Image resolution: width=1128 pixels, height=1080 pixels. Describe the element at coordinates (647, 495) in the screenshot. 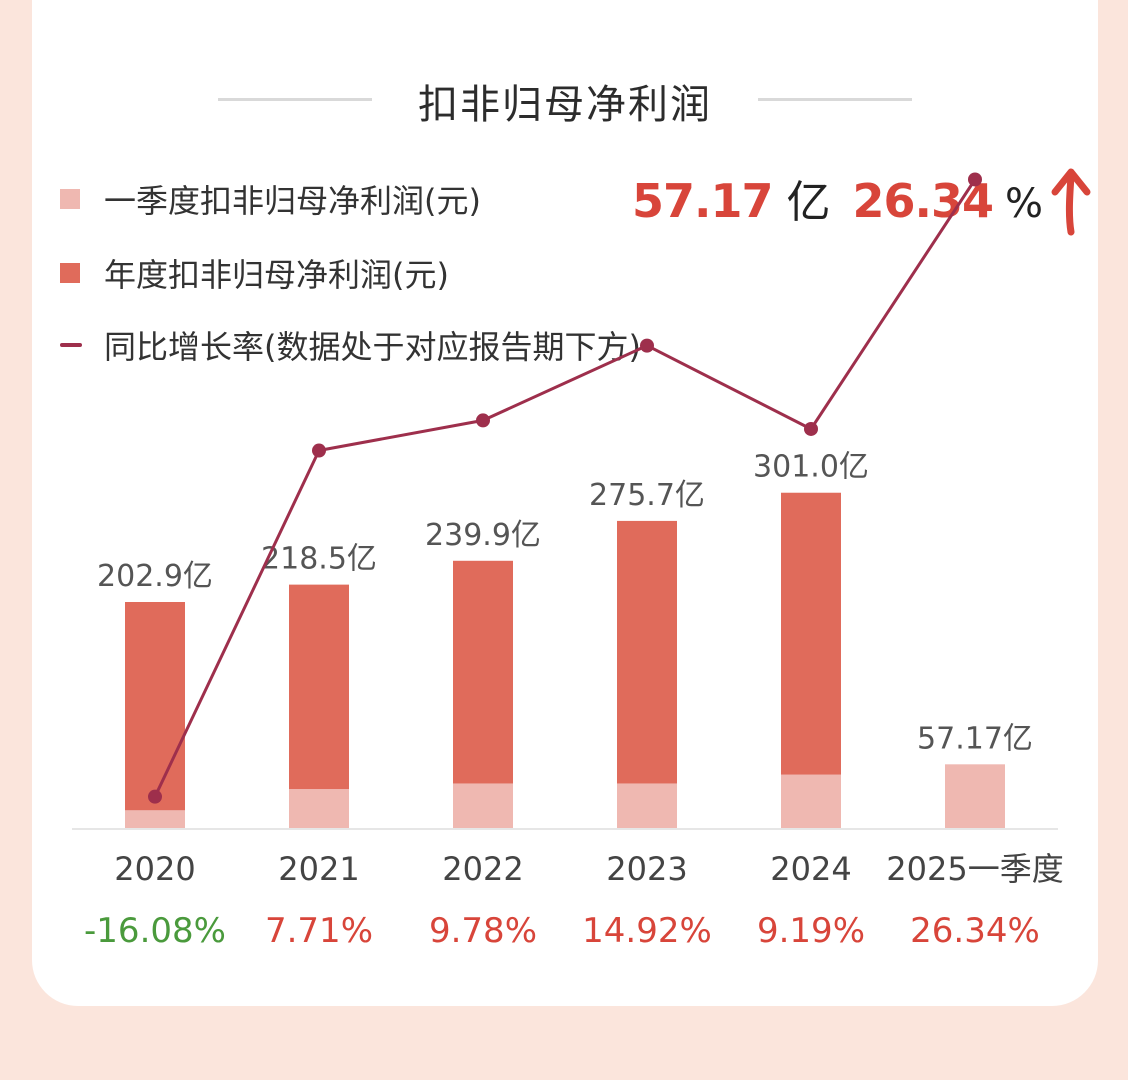

I see `bar-value-label: 275.7亿` at that location.